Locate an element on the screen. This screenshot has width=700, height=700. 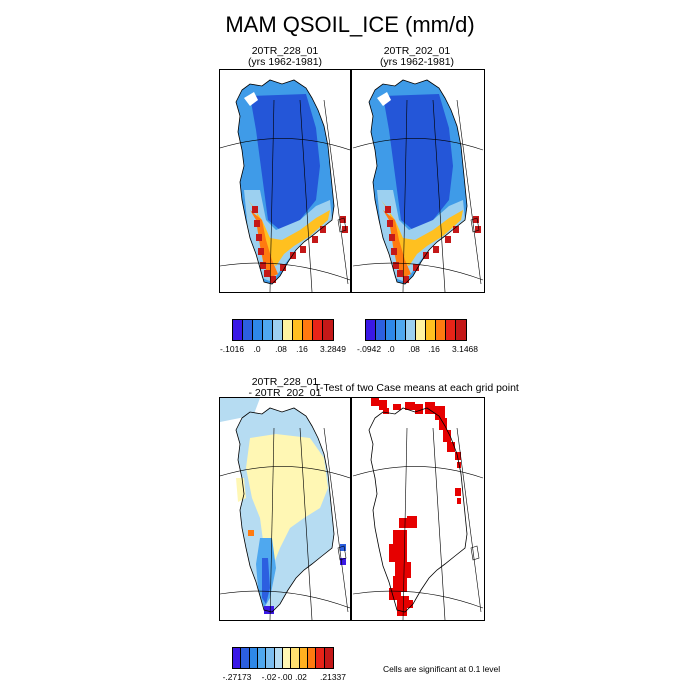
significance-cells is located at coordinates (416, 507).